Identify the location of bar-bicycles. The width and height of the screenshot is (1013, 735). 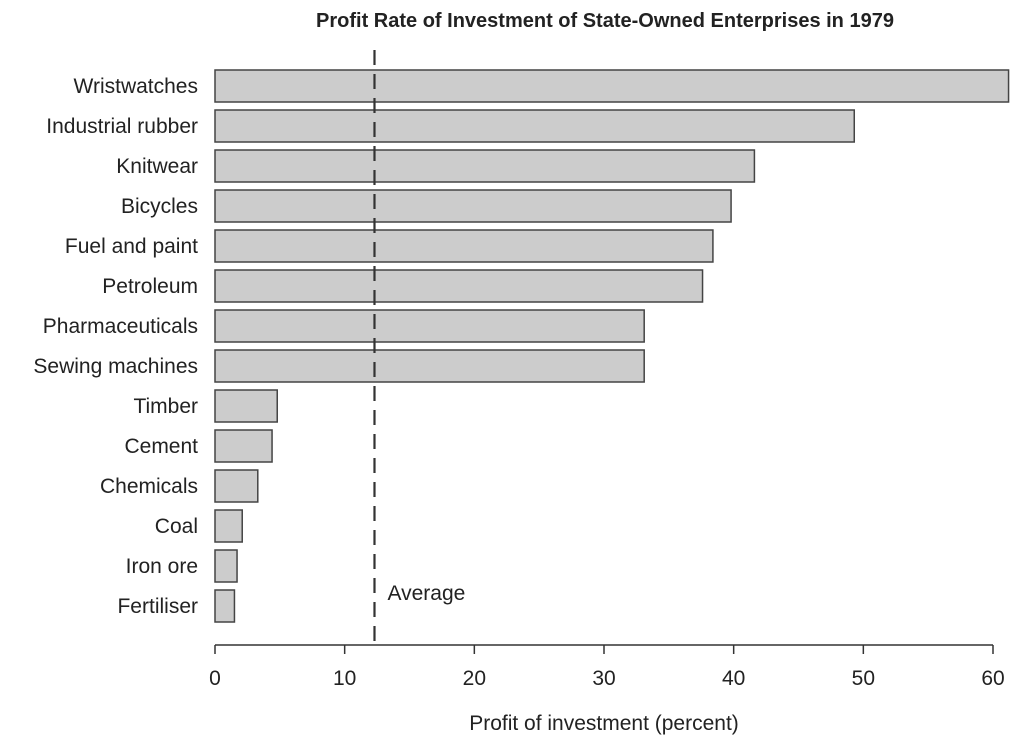
(473, 206).